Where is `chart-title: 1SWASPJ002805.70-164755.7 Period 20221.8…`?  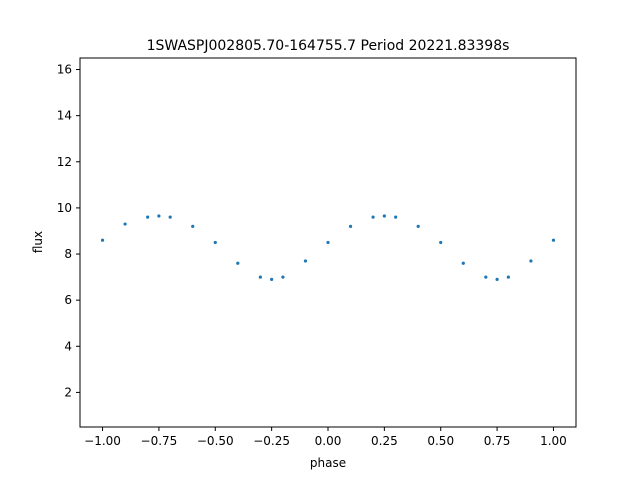 chart-title: 1SWASPJ002805.70-164755.7 Period 20221.8… is located at coordinates (328, 46).